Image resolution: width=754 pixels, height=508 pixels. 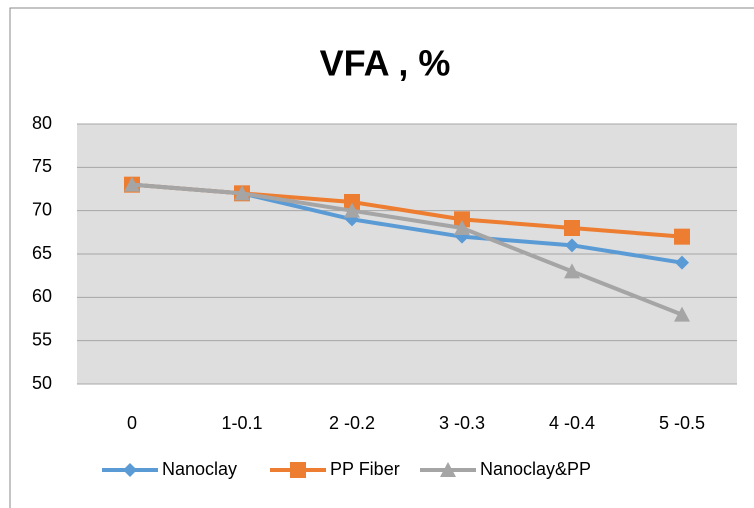 What do you see at coordinates (42, 209) in the screenshot?
I see `y-tick-label: 70` at bounding box center [42, 209].